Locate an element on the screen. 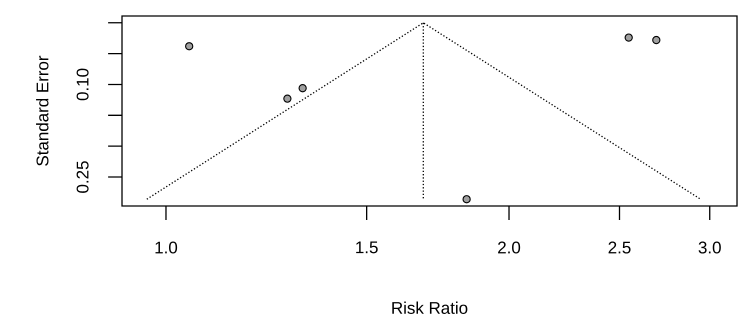  x-tick-label: 2.5 is located at coordinates (619, 248).